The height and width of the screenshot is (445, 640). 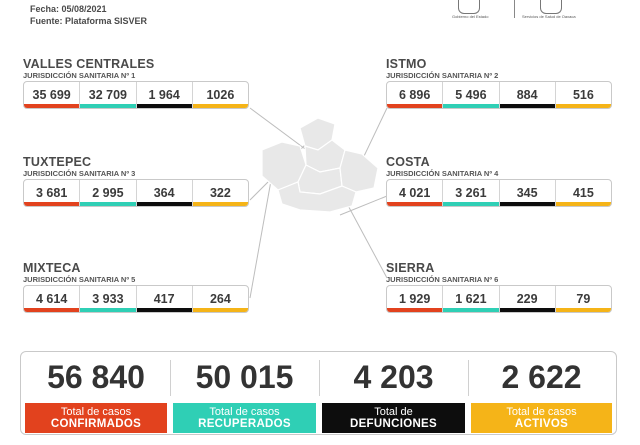 What do you see at coordinates (164, 95) in the screenshot?
I see `stat-defunciones: 1 964` at bounding box center [164, 95].